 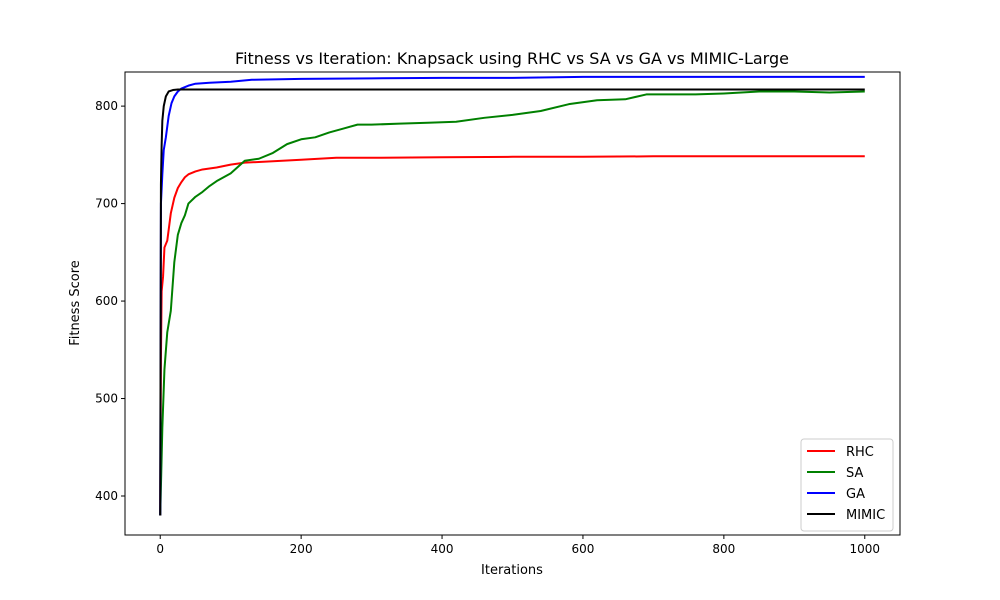 I want to click on legend-box, so click(x=847, y=485).